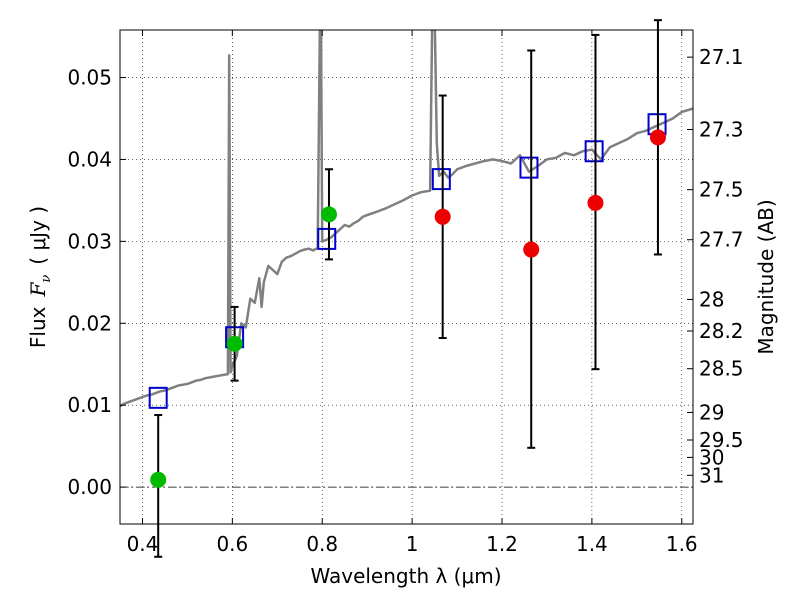 The image size is (800, 600). Describe the element at coordinates (502, 544) in the screenshot. I see `x-tick-label: 1.2` at that location.